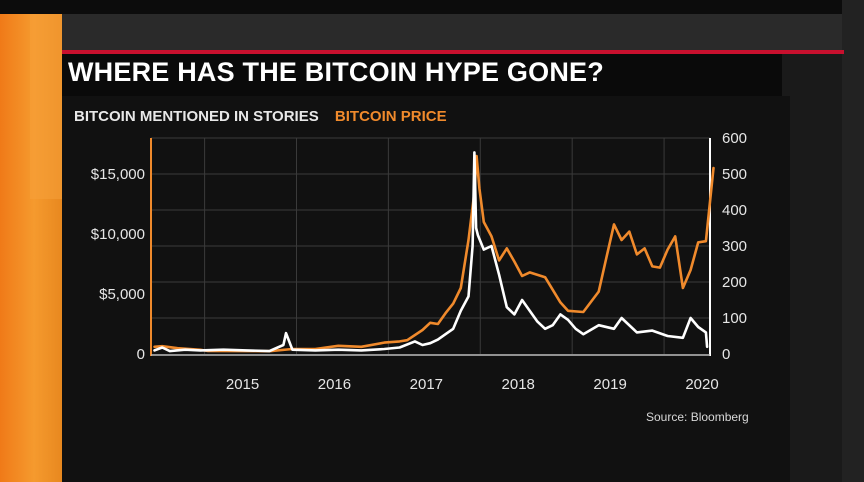  I want to click on source-note: Source: Bloomberg, so click(697, 417).